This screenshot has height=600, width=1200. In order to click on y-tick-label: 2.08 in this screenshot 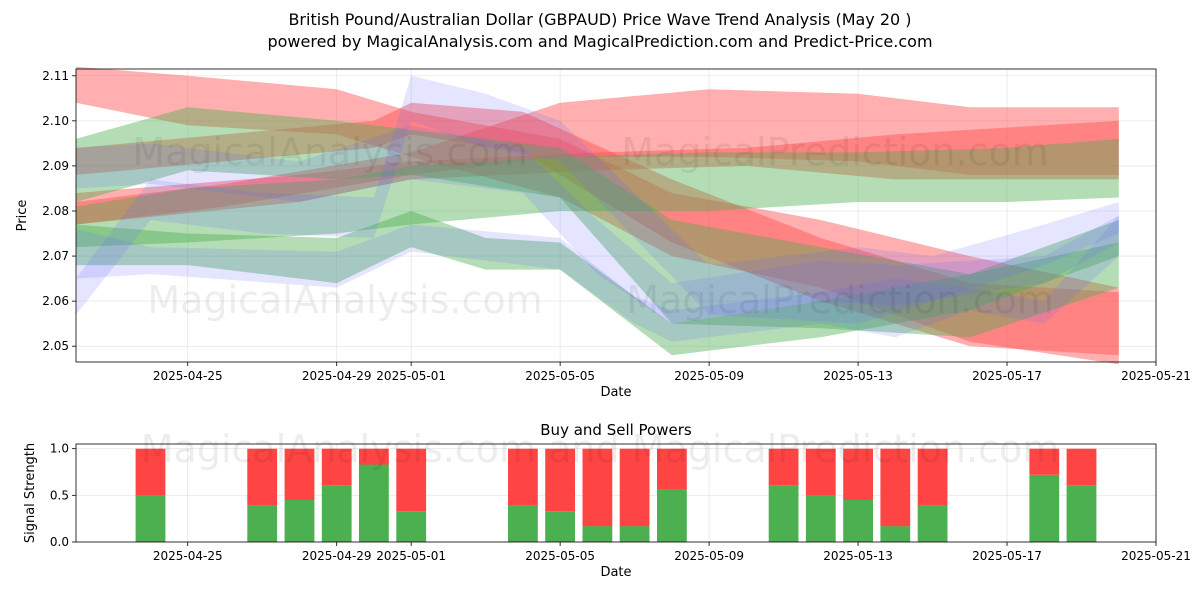, I will do `click(55, 211)`.